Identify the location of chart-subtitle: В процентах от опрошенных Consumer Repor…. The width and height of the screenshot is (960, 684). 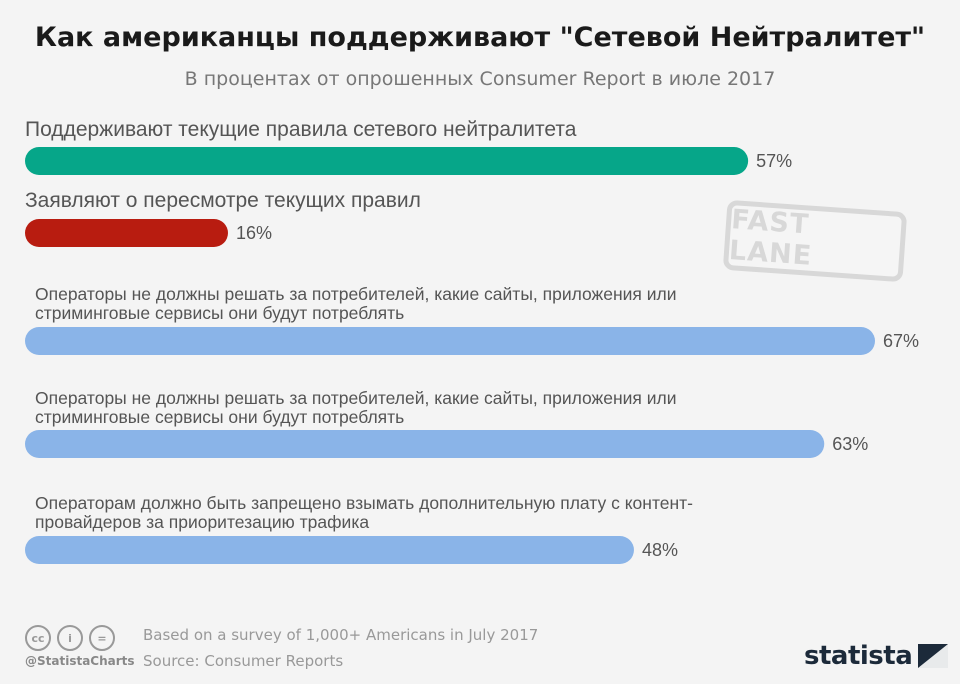
(480, 79).